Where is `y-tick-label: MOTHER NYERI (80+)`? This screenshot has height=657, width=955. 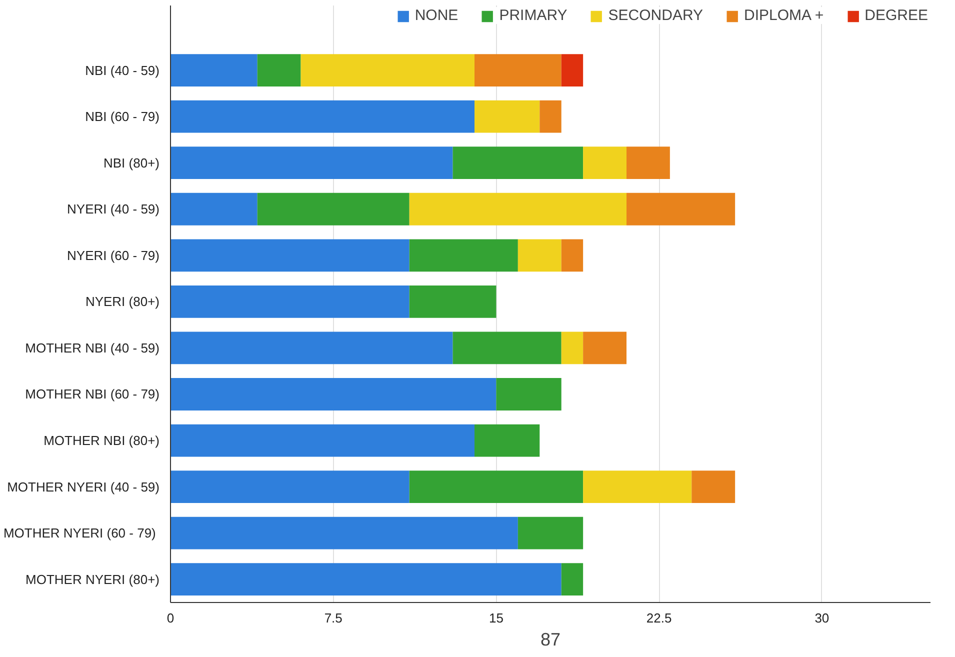
y-tick-label: MOTHER NYERI (80+) is located at coordinates (93, 579).